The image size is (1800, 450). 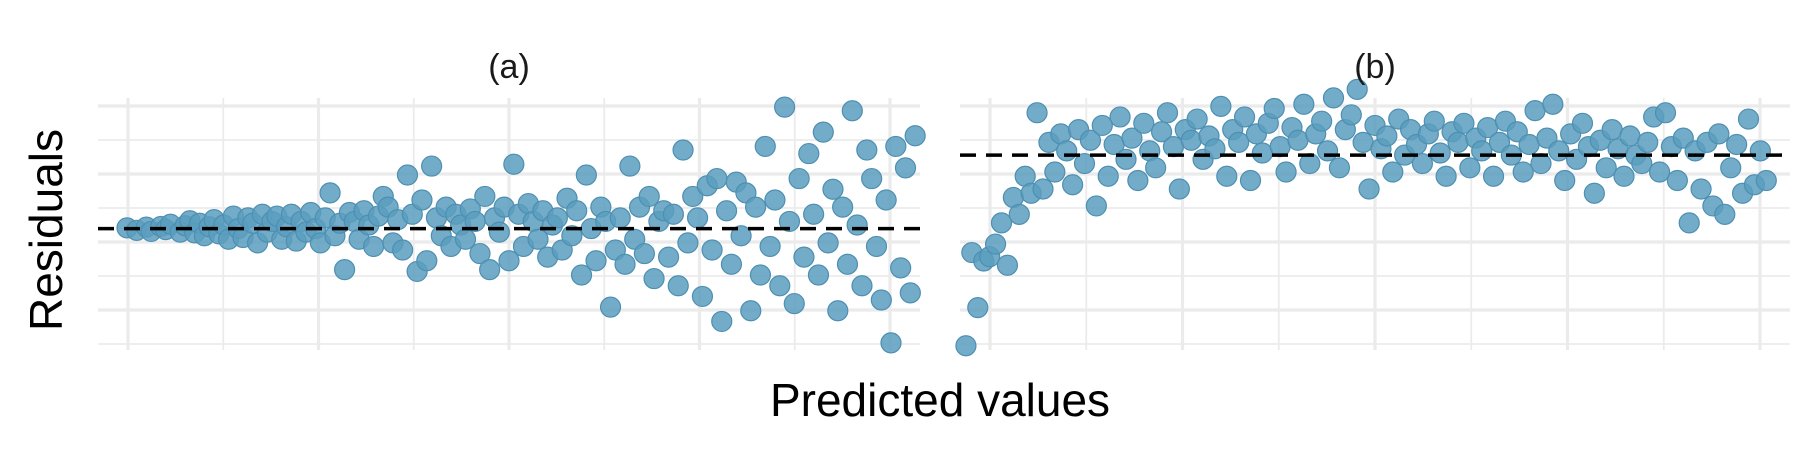 I want to click on x-axis-title: Predicted values, so click(x=940, y=400).